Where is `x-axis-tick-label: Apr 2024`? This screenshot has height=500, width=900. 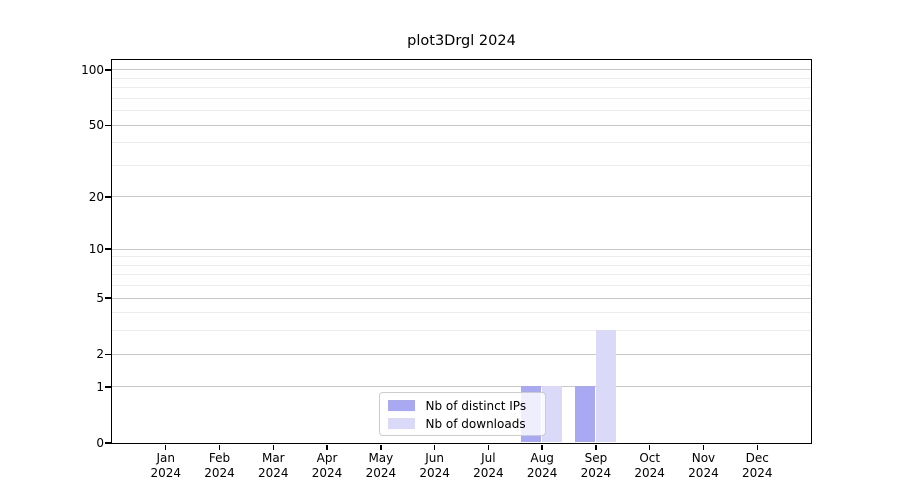 x-axis-tick-label: Apr 2024 is located at coordinates (327, 465).